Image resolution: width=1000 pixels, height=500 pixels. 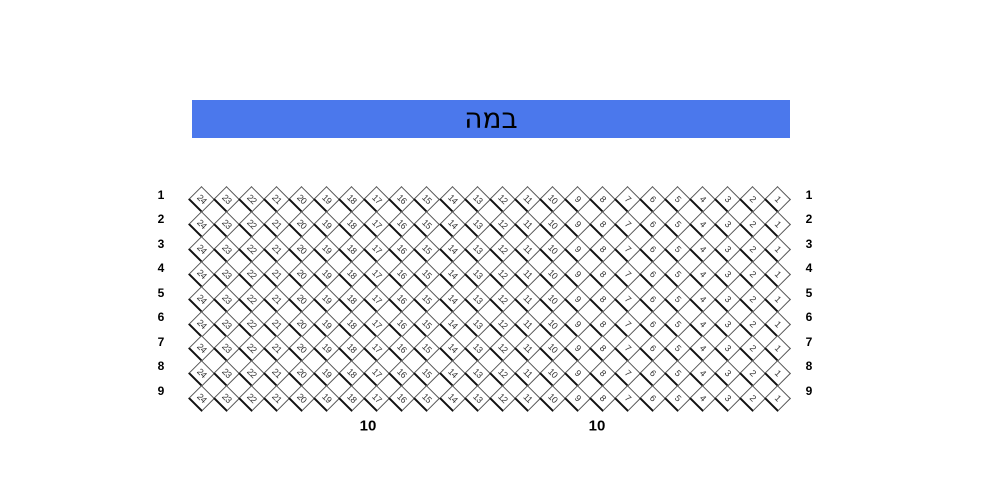 I want to click on seat-row7-num11: 11, so click(x=527, y=349).